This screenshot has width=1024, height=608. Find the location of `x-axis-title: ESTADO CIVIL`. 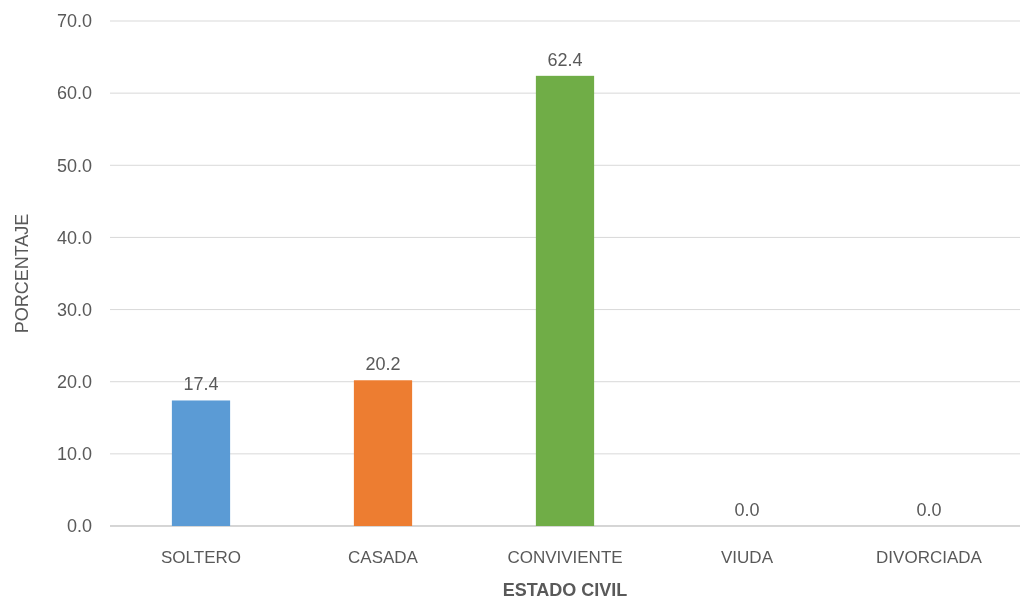

x-axis-title: ESTADO CIVIL is located at coordinates (565, 590).